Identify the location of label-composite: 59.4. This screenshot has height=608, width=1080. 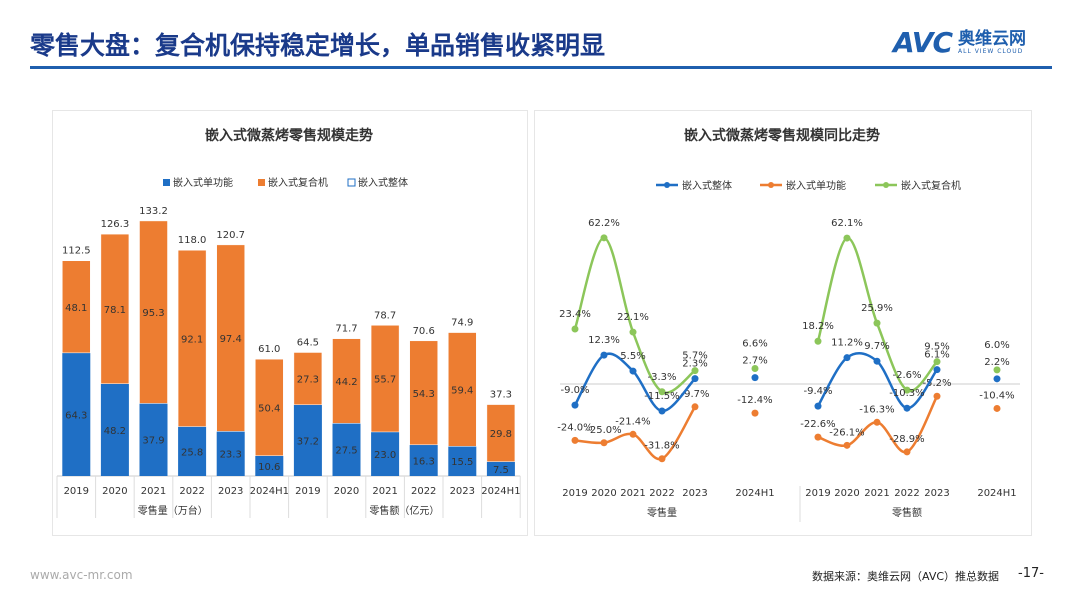
(462, 390).